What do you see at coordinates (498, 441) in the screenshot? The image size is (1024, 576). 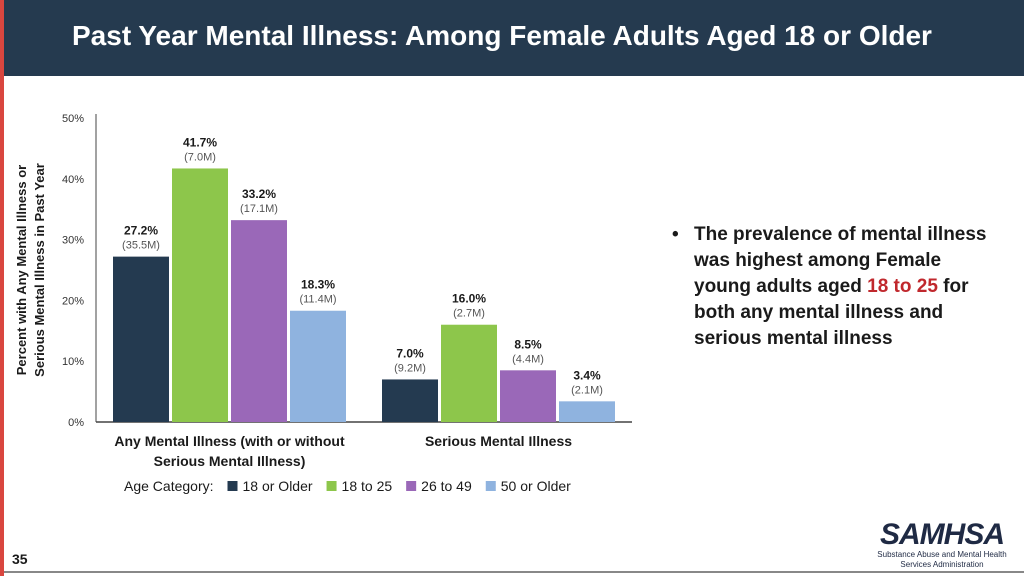 I see `x-category-label: Serious Mental Illness` at bounding box center [498, 441].